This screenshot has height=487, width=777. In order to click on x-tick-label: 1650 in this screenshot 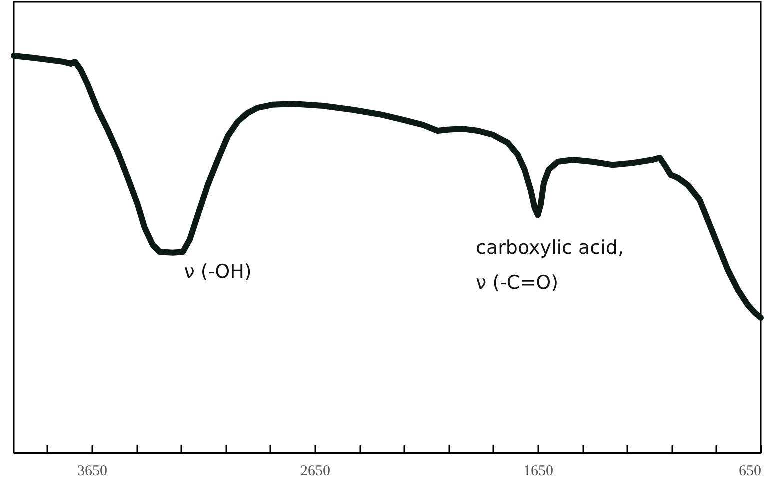, I will do `click(539, 472)`.